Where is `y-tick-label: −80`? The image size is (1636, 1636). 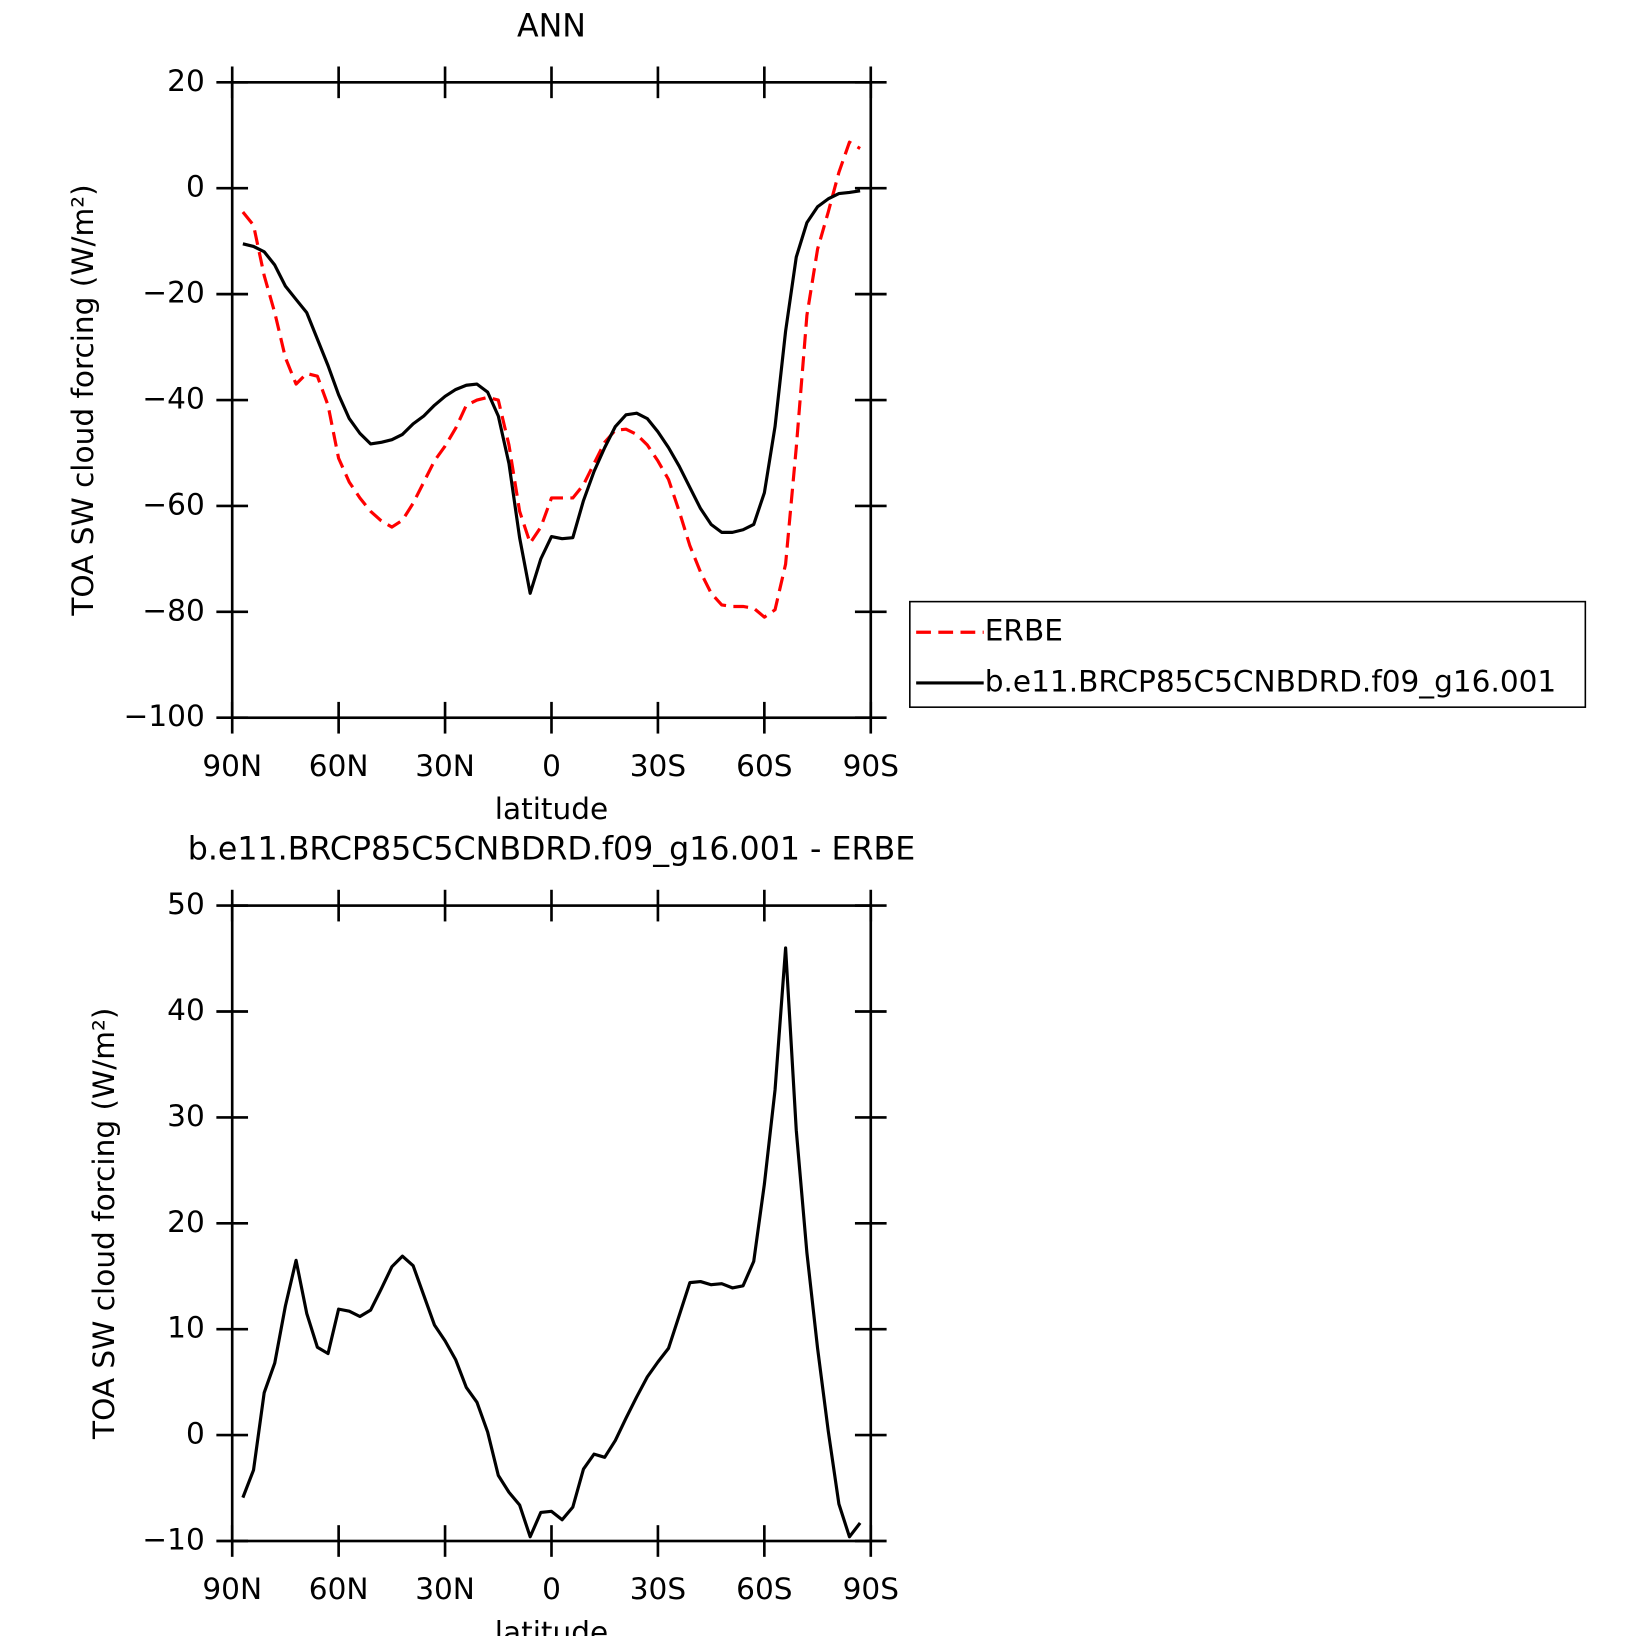 y-tick-label: −80 is located at coordinates (173, 610).